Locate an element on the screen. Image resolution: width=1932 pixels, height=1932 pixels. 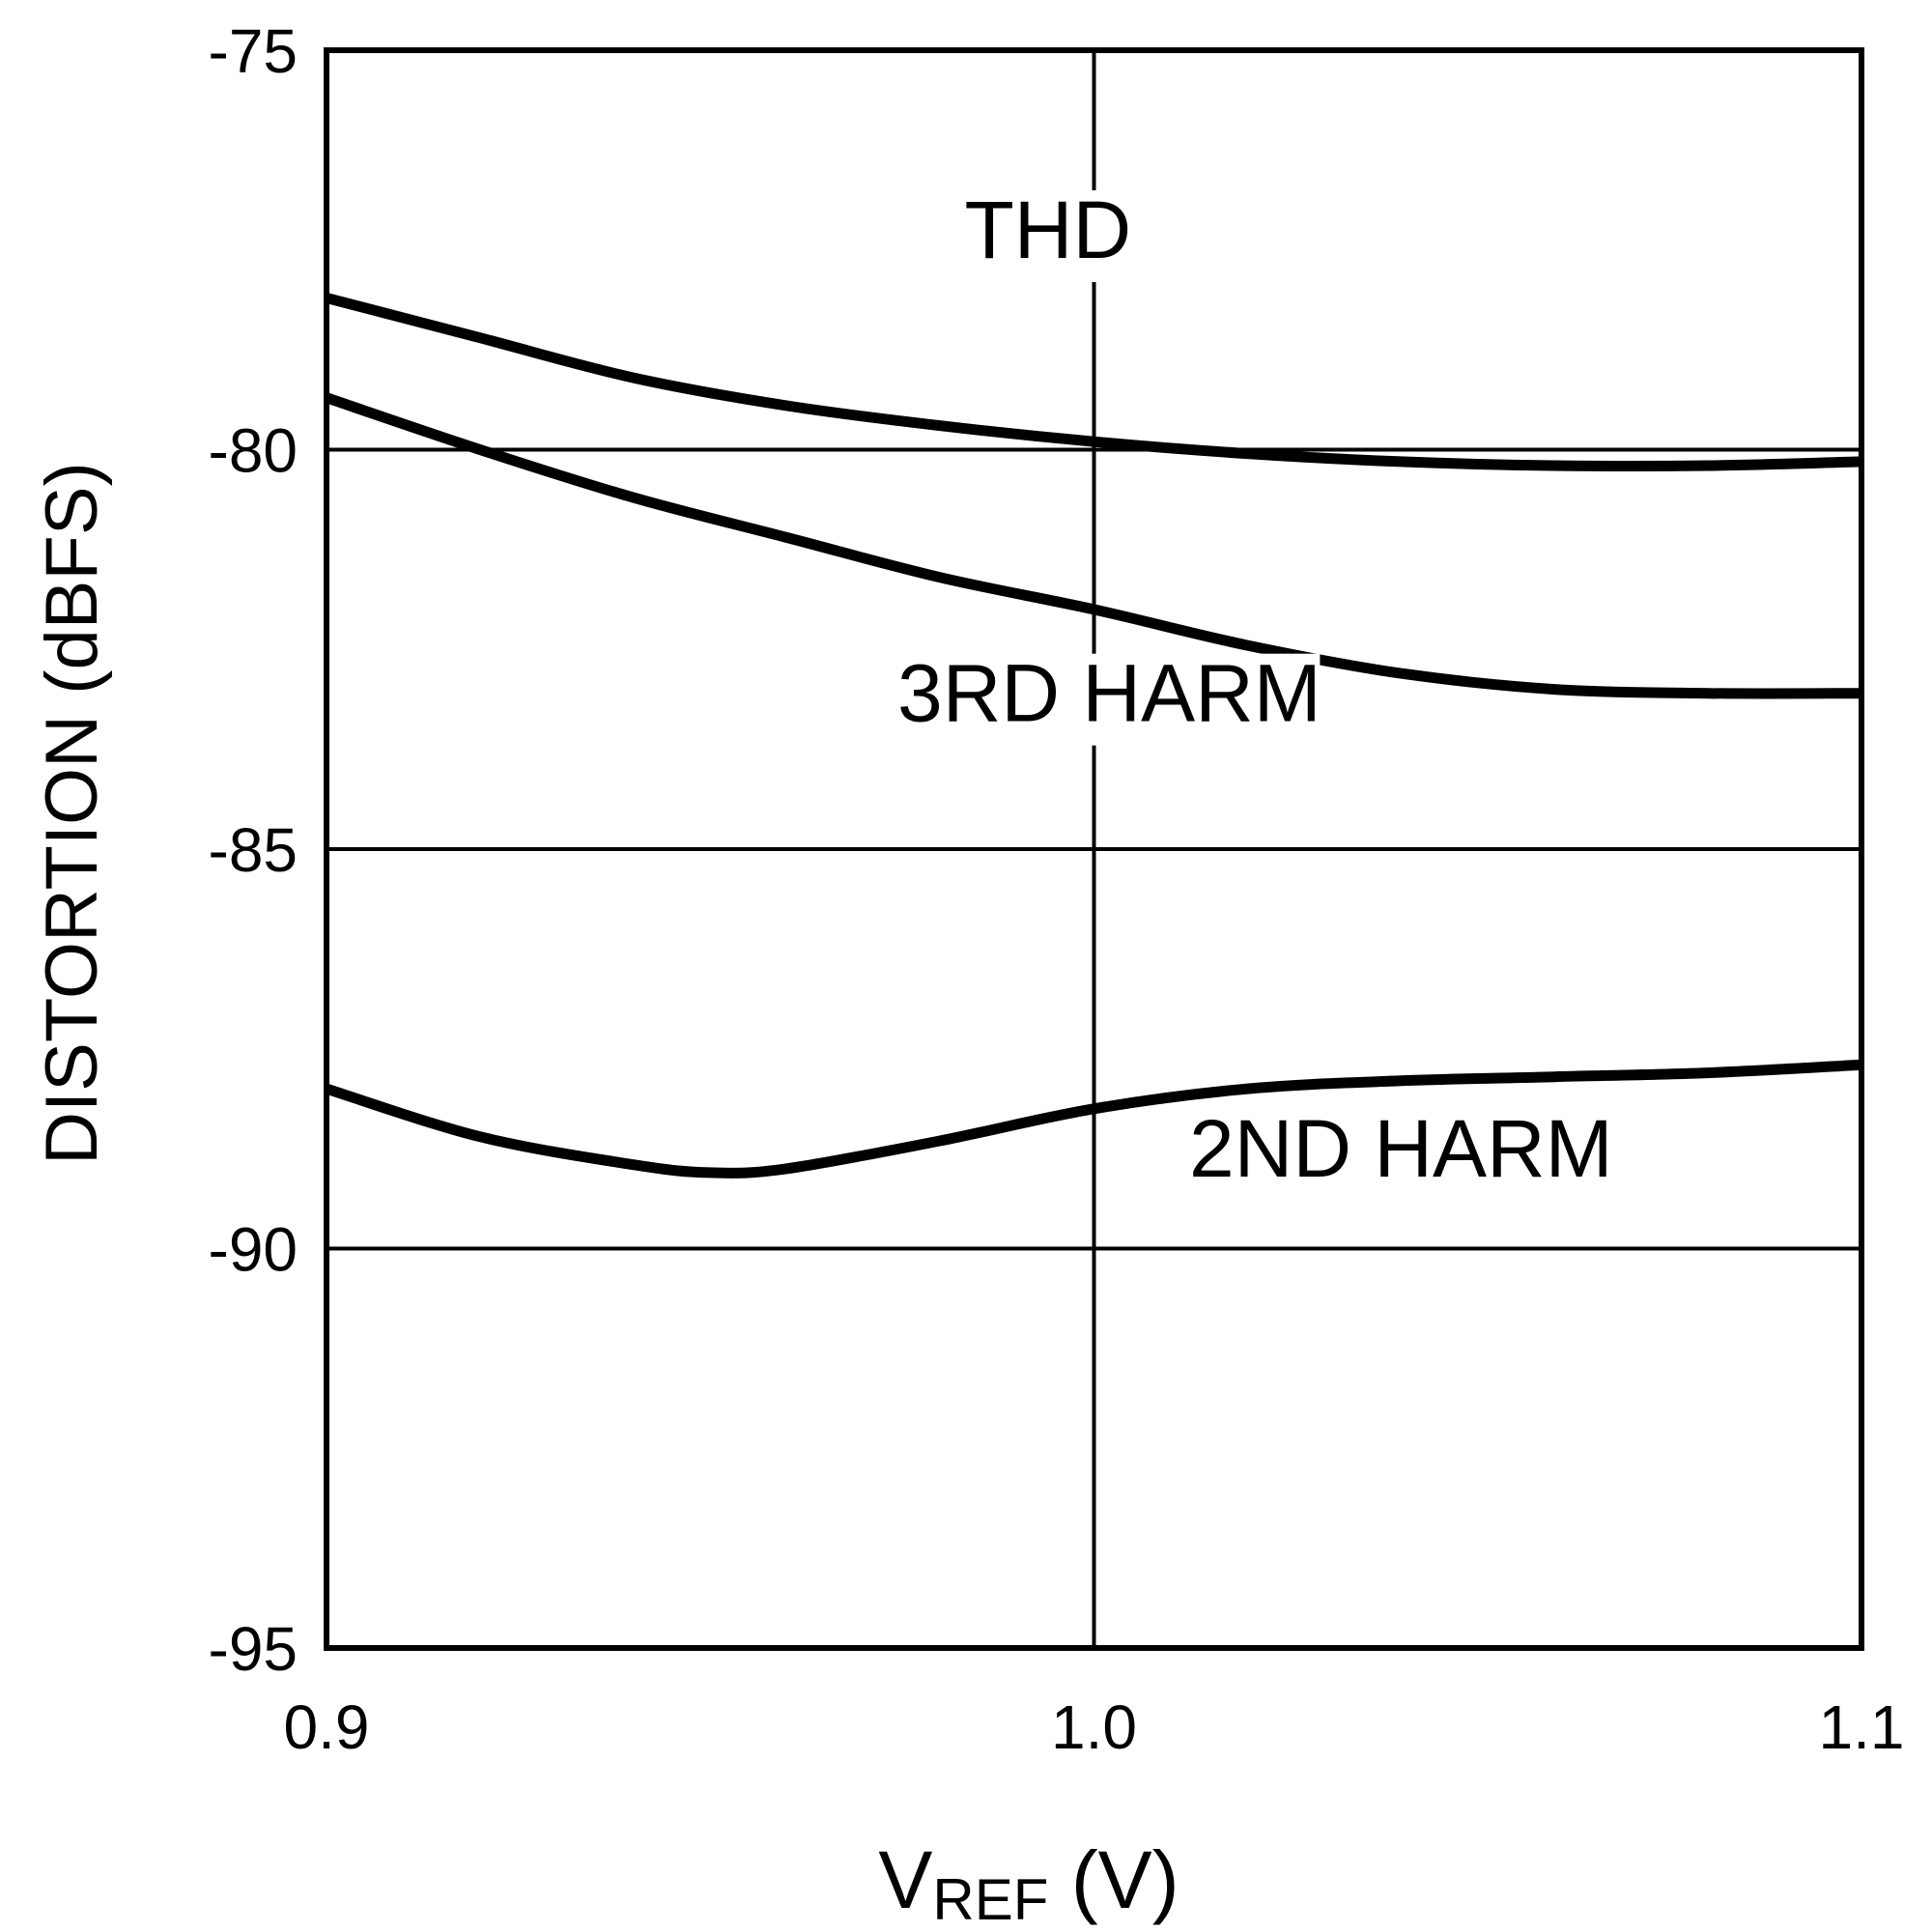
x-tick-label: 1.1 is located at coordinates (1862, 1727).